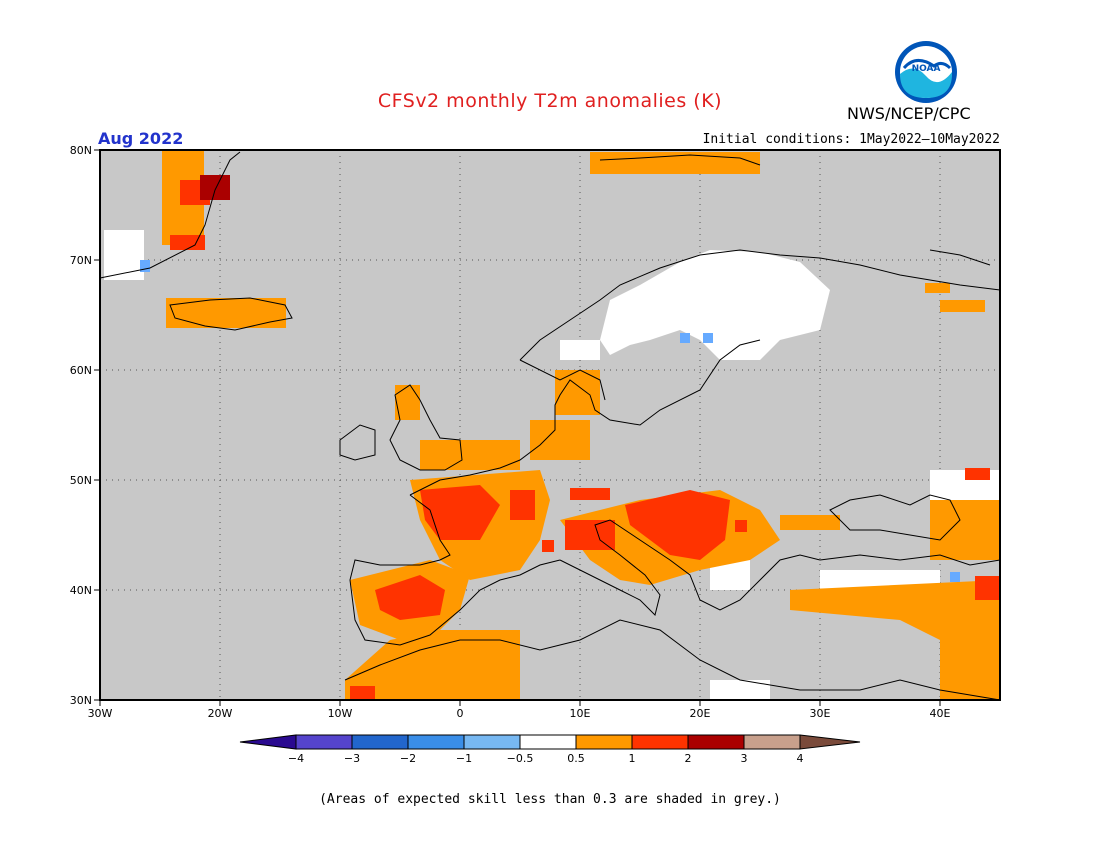 The height and width of the screenshot is (850, 1100). I want to click on lat-label: 30N, so click(81, 700).